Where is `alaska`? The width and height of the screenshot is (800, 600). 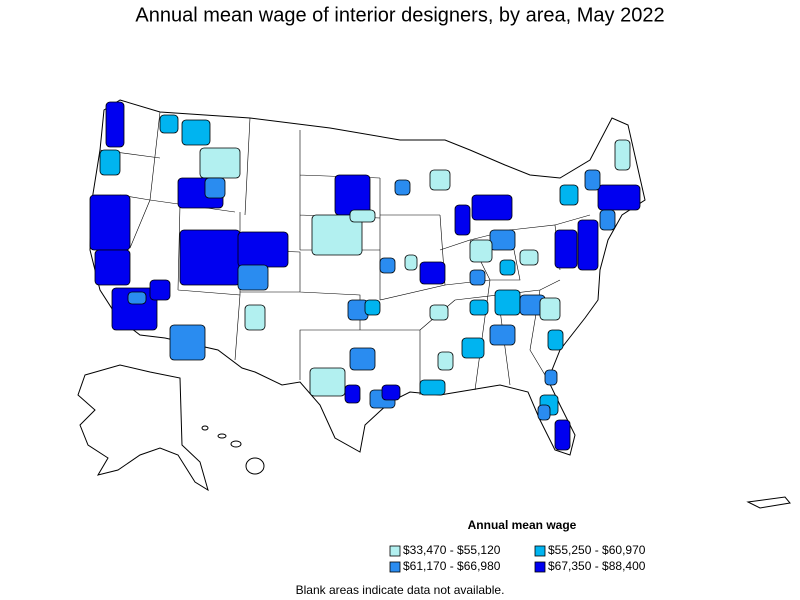 alaska is located at coordinates (143, 428).